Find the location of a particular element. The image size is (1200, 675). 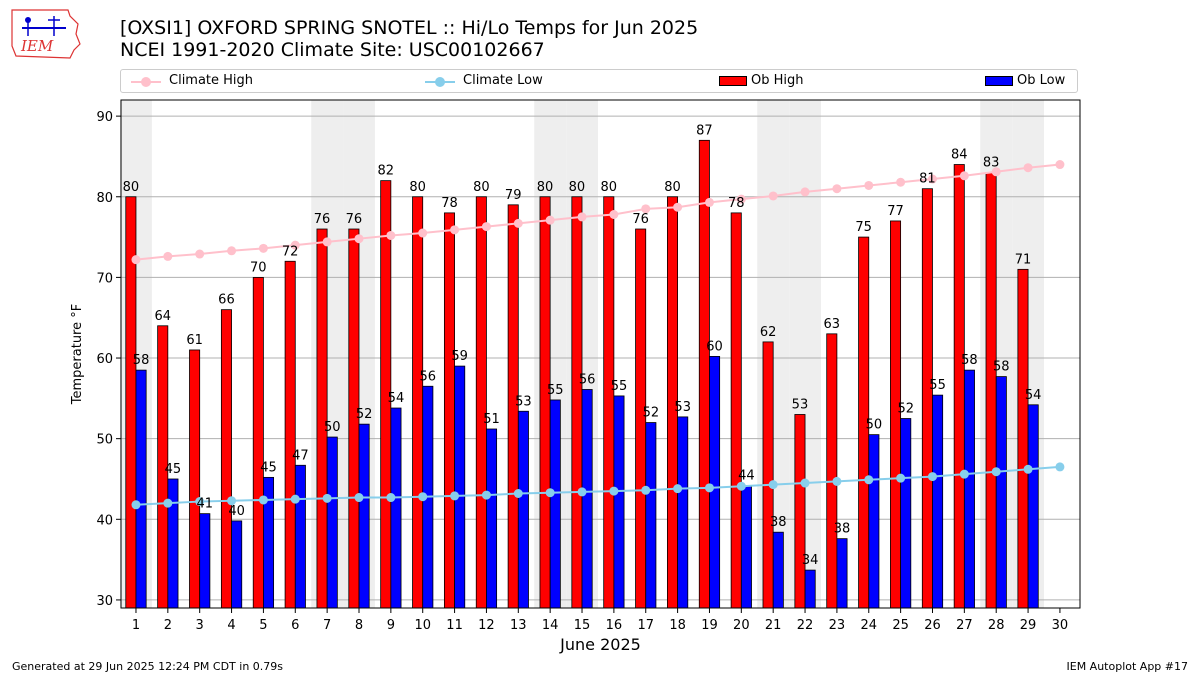

x-tick-label: 8 is located at coordinates (359, 625).